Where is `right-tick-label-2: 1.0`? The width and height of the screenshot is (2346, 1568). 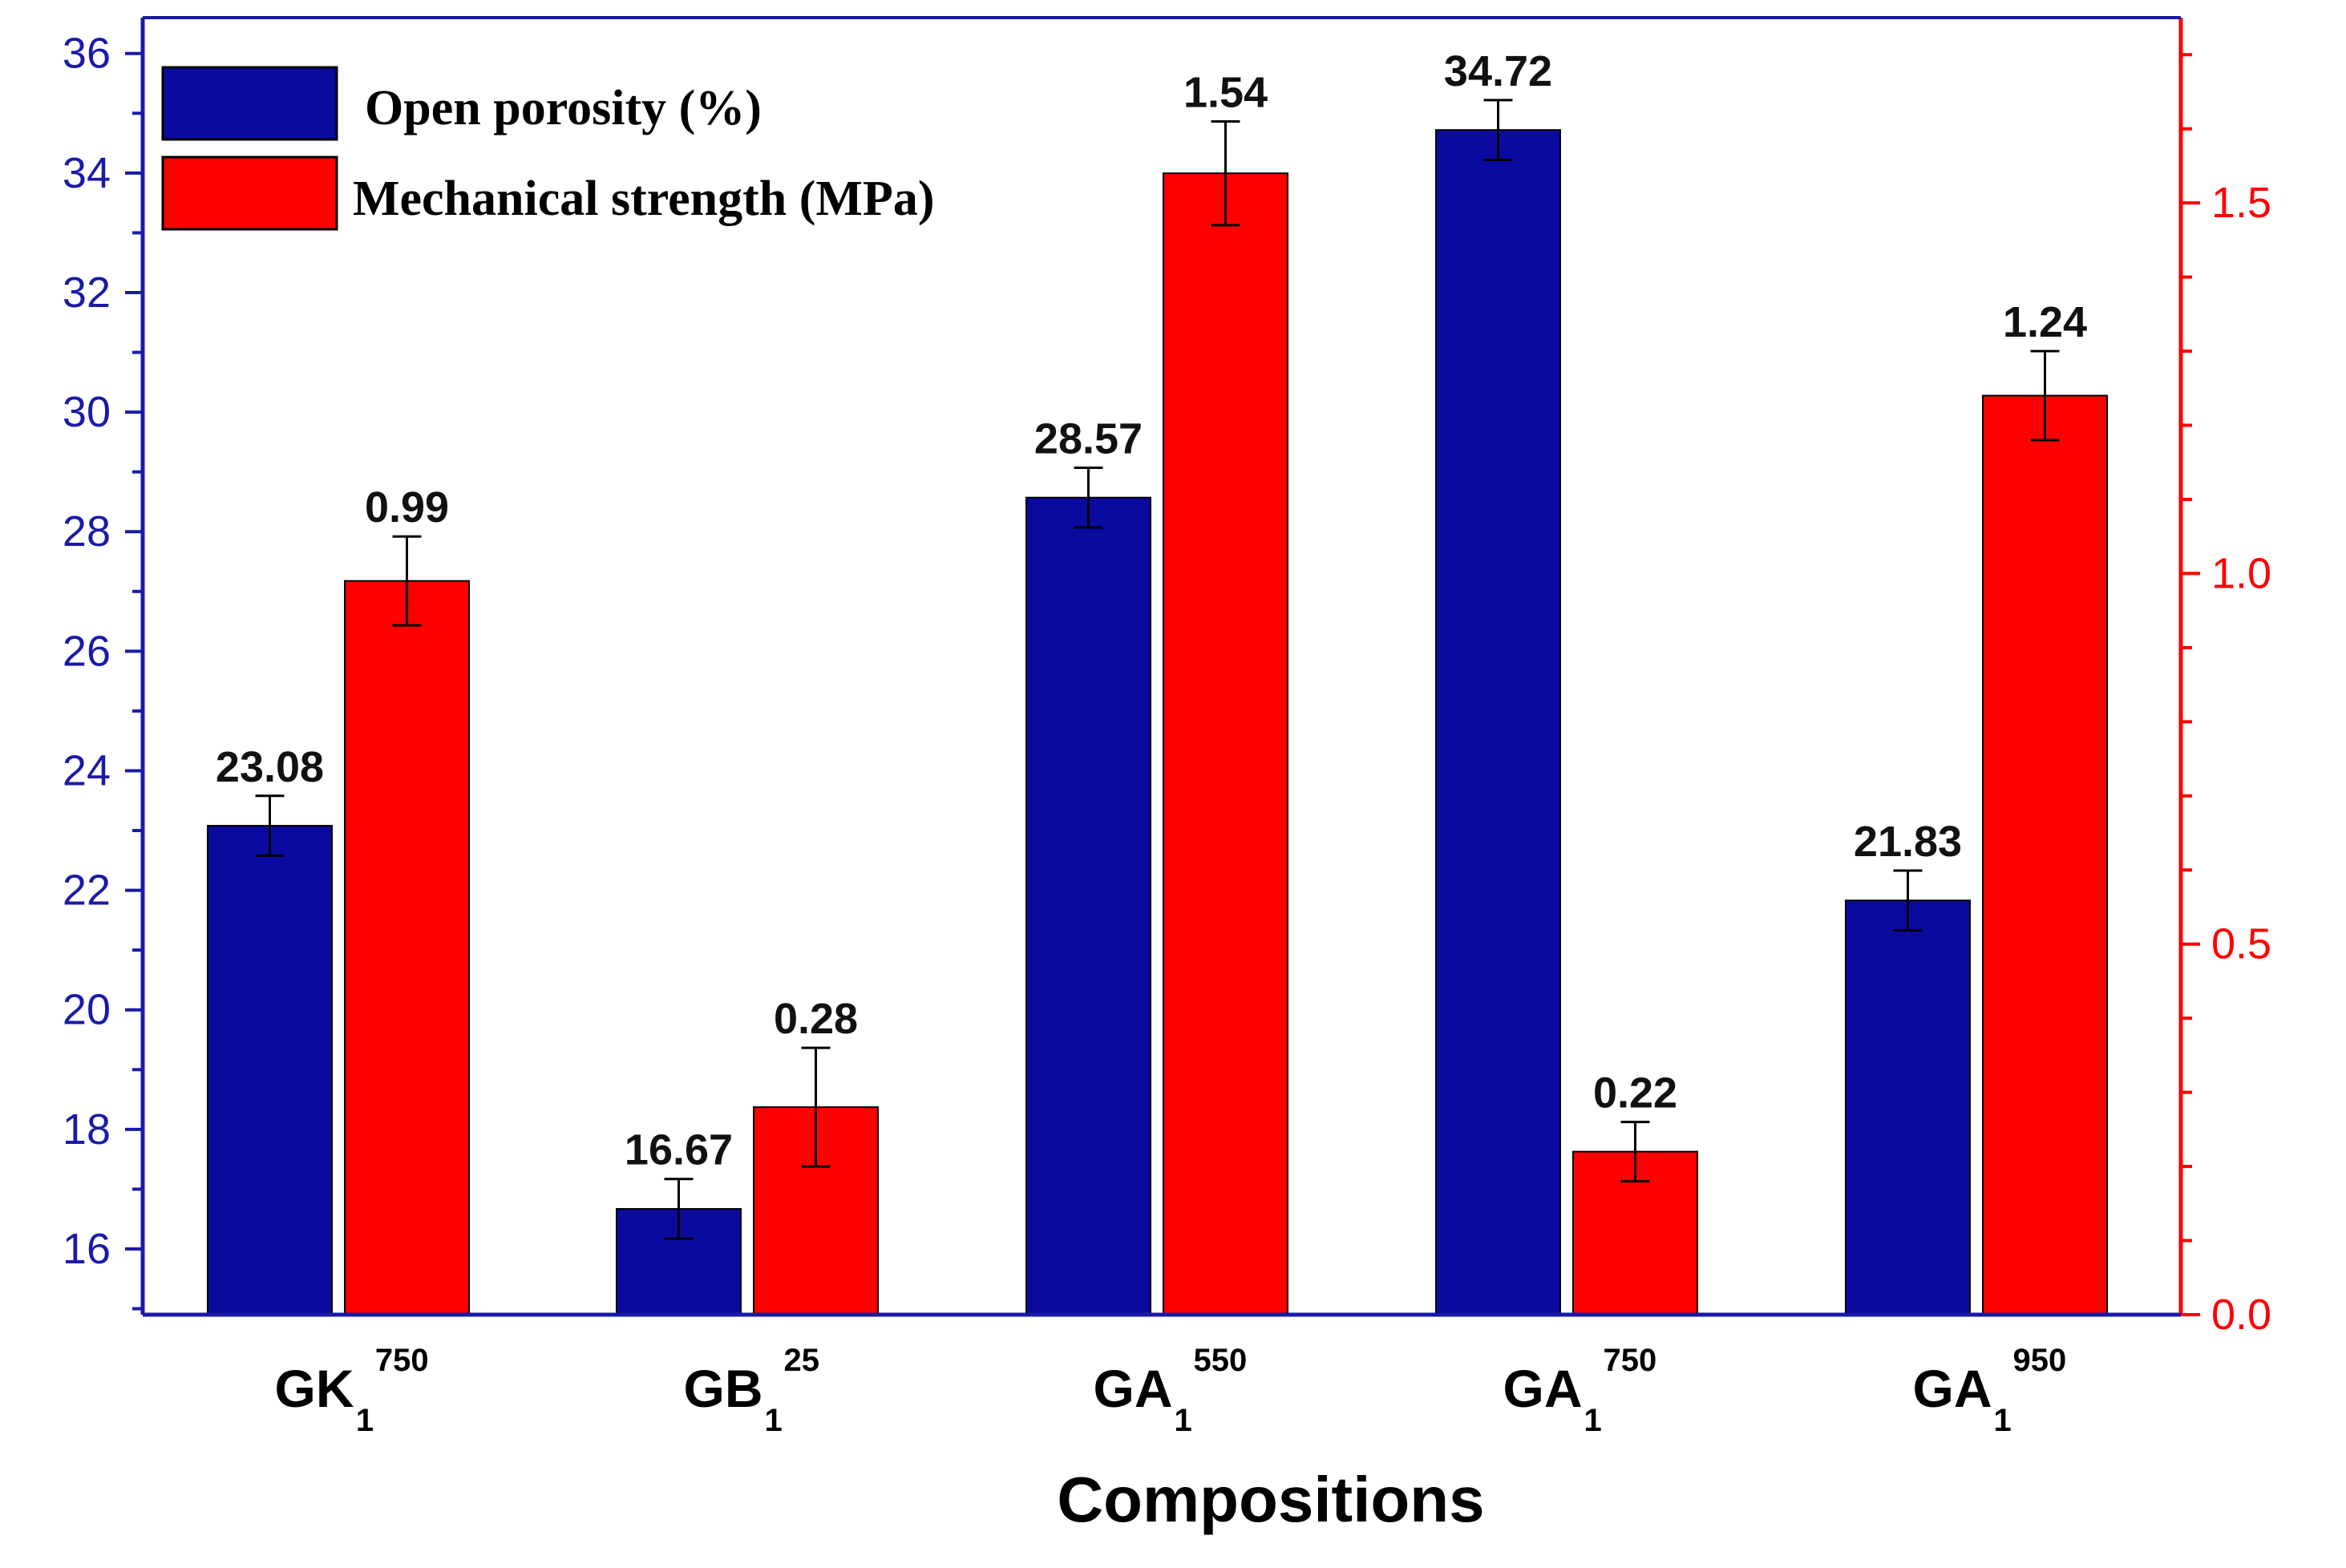 right-tick-label-2: 1.0 is located at coordinates (2241, 573).